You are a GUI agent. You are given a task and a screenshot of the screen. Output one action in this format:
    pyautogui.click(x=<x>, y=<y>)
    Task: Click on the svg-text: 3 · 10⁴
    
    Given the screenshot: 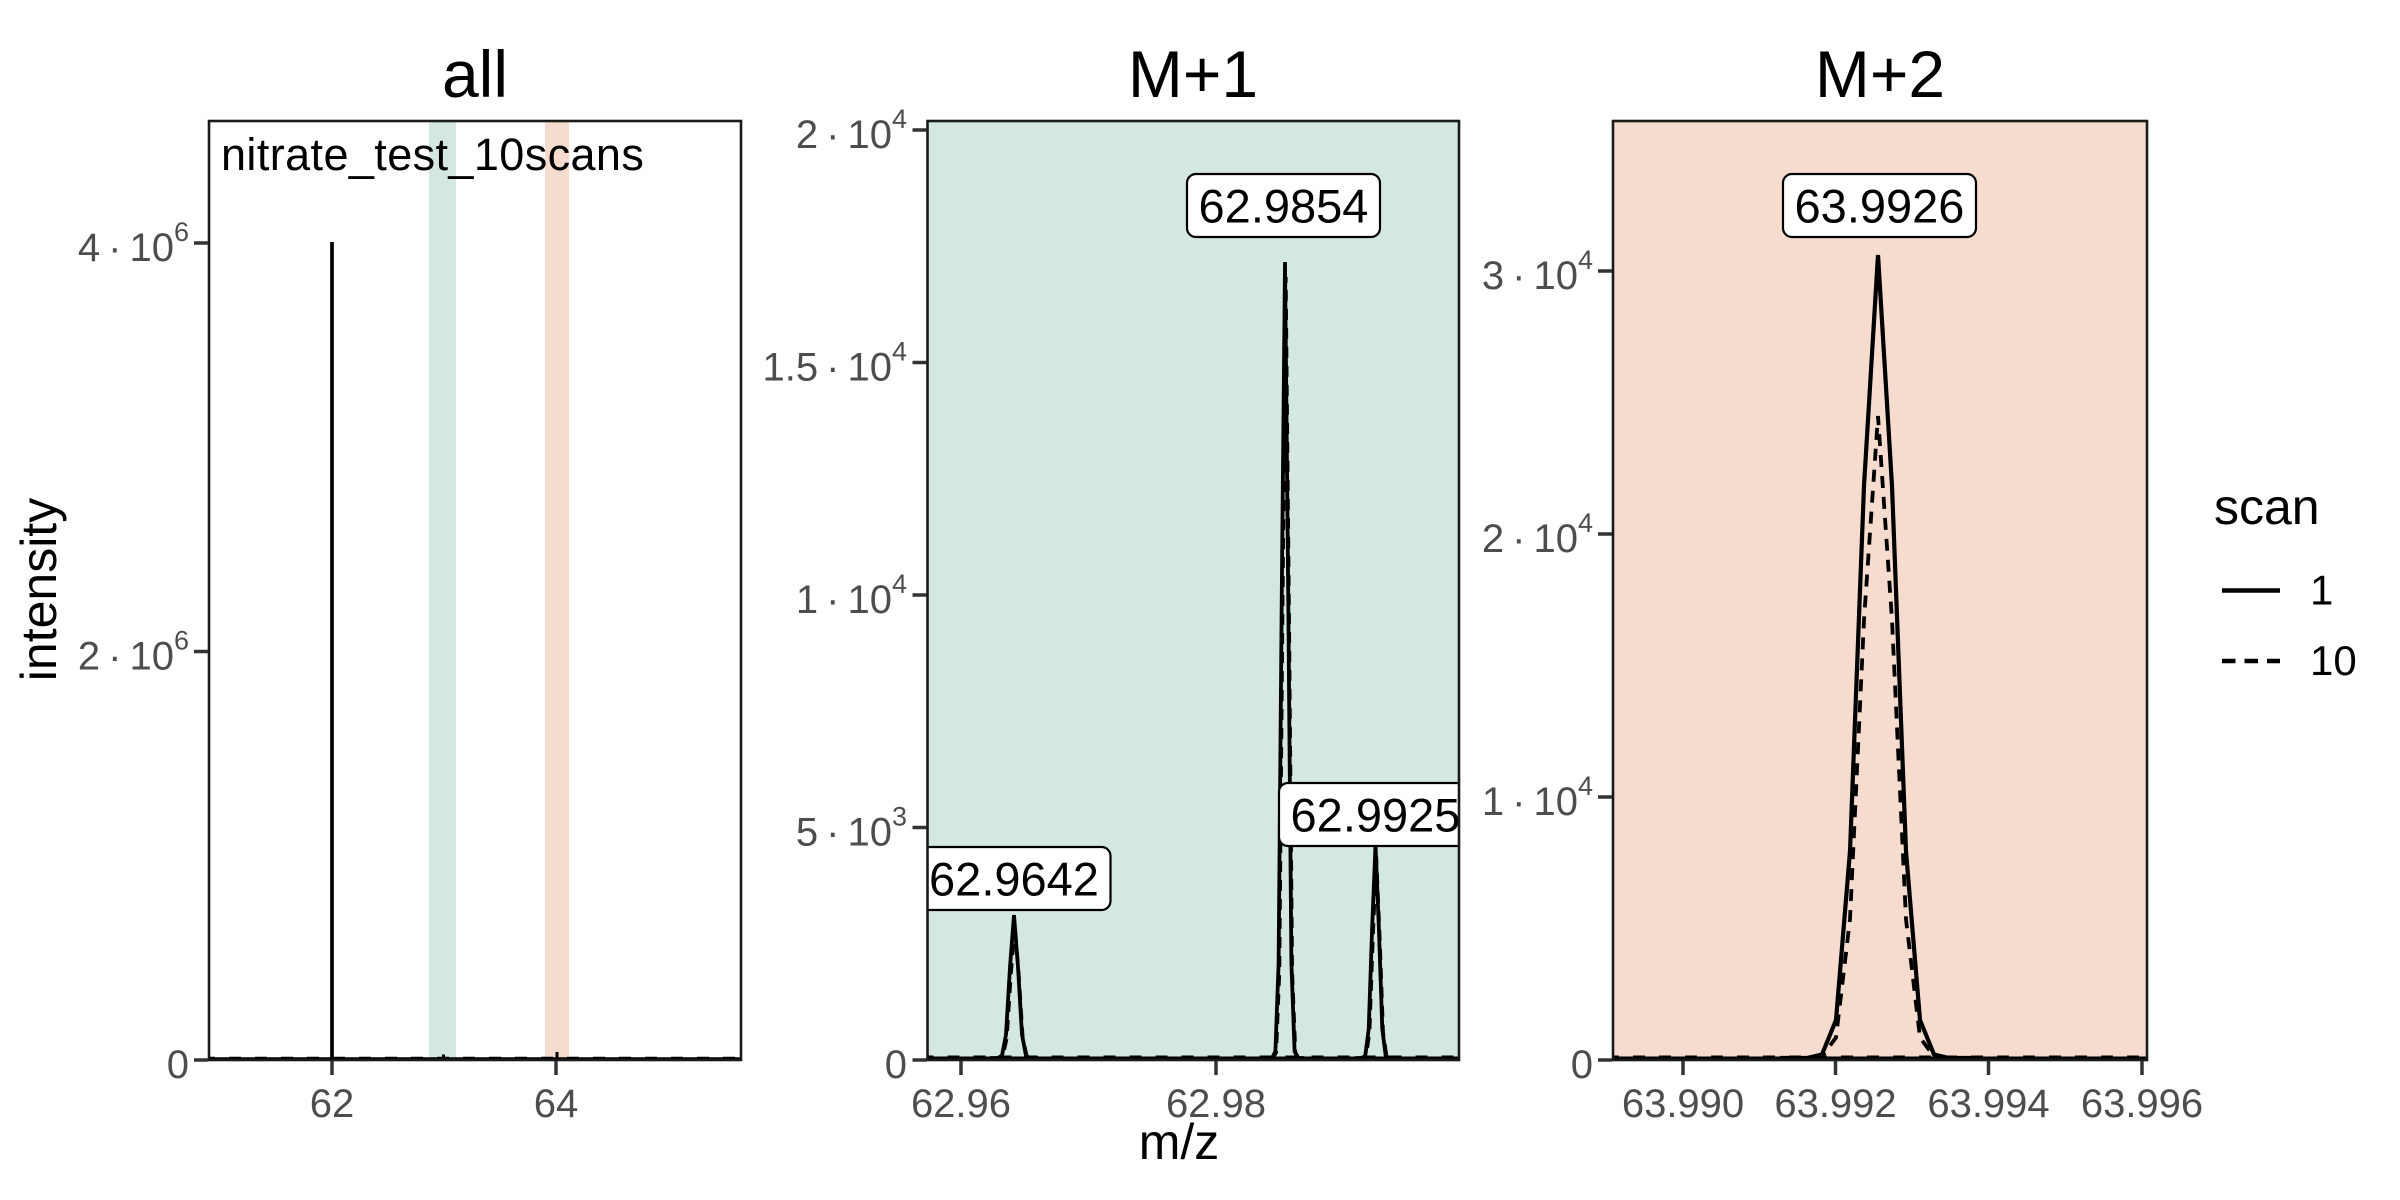 What is the action you would take?
    pyautogui.click(x=1537, y=271)
    